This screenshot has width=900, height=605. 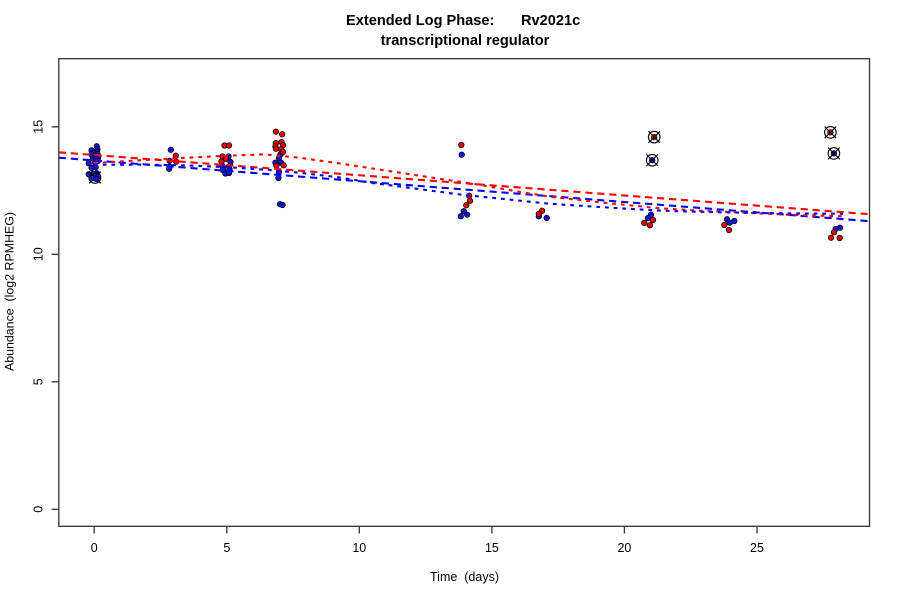 I want to click on svg-text: 20, so click(x=624, y=548).